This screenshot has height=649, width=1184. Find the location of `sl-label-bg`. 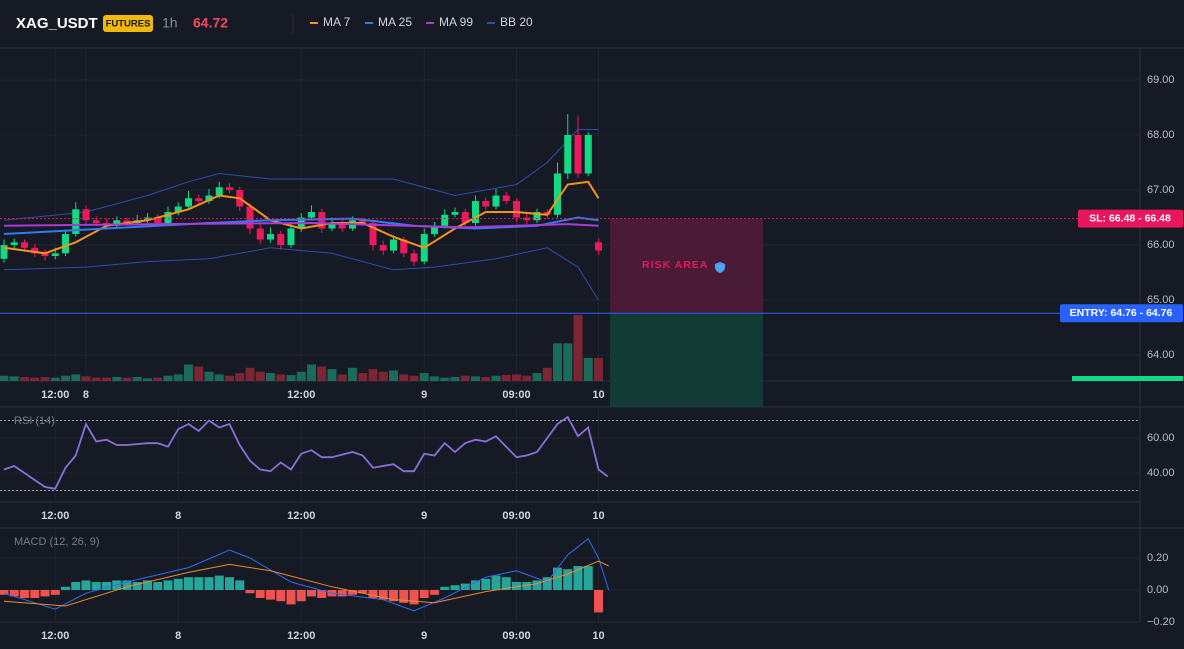

sl-label-bg is located at coordinates (1130, 218).